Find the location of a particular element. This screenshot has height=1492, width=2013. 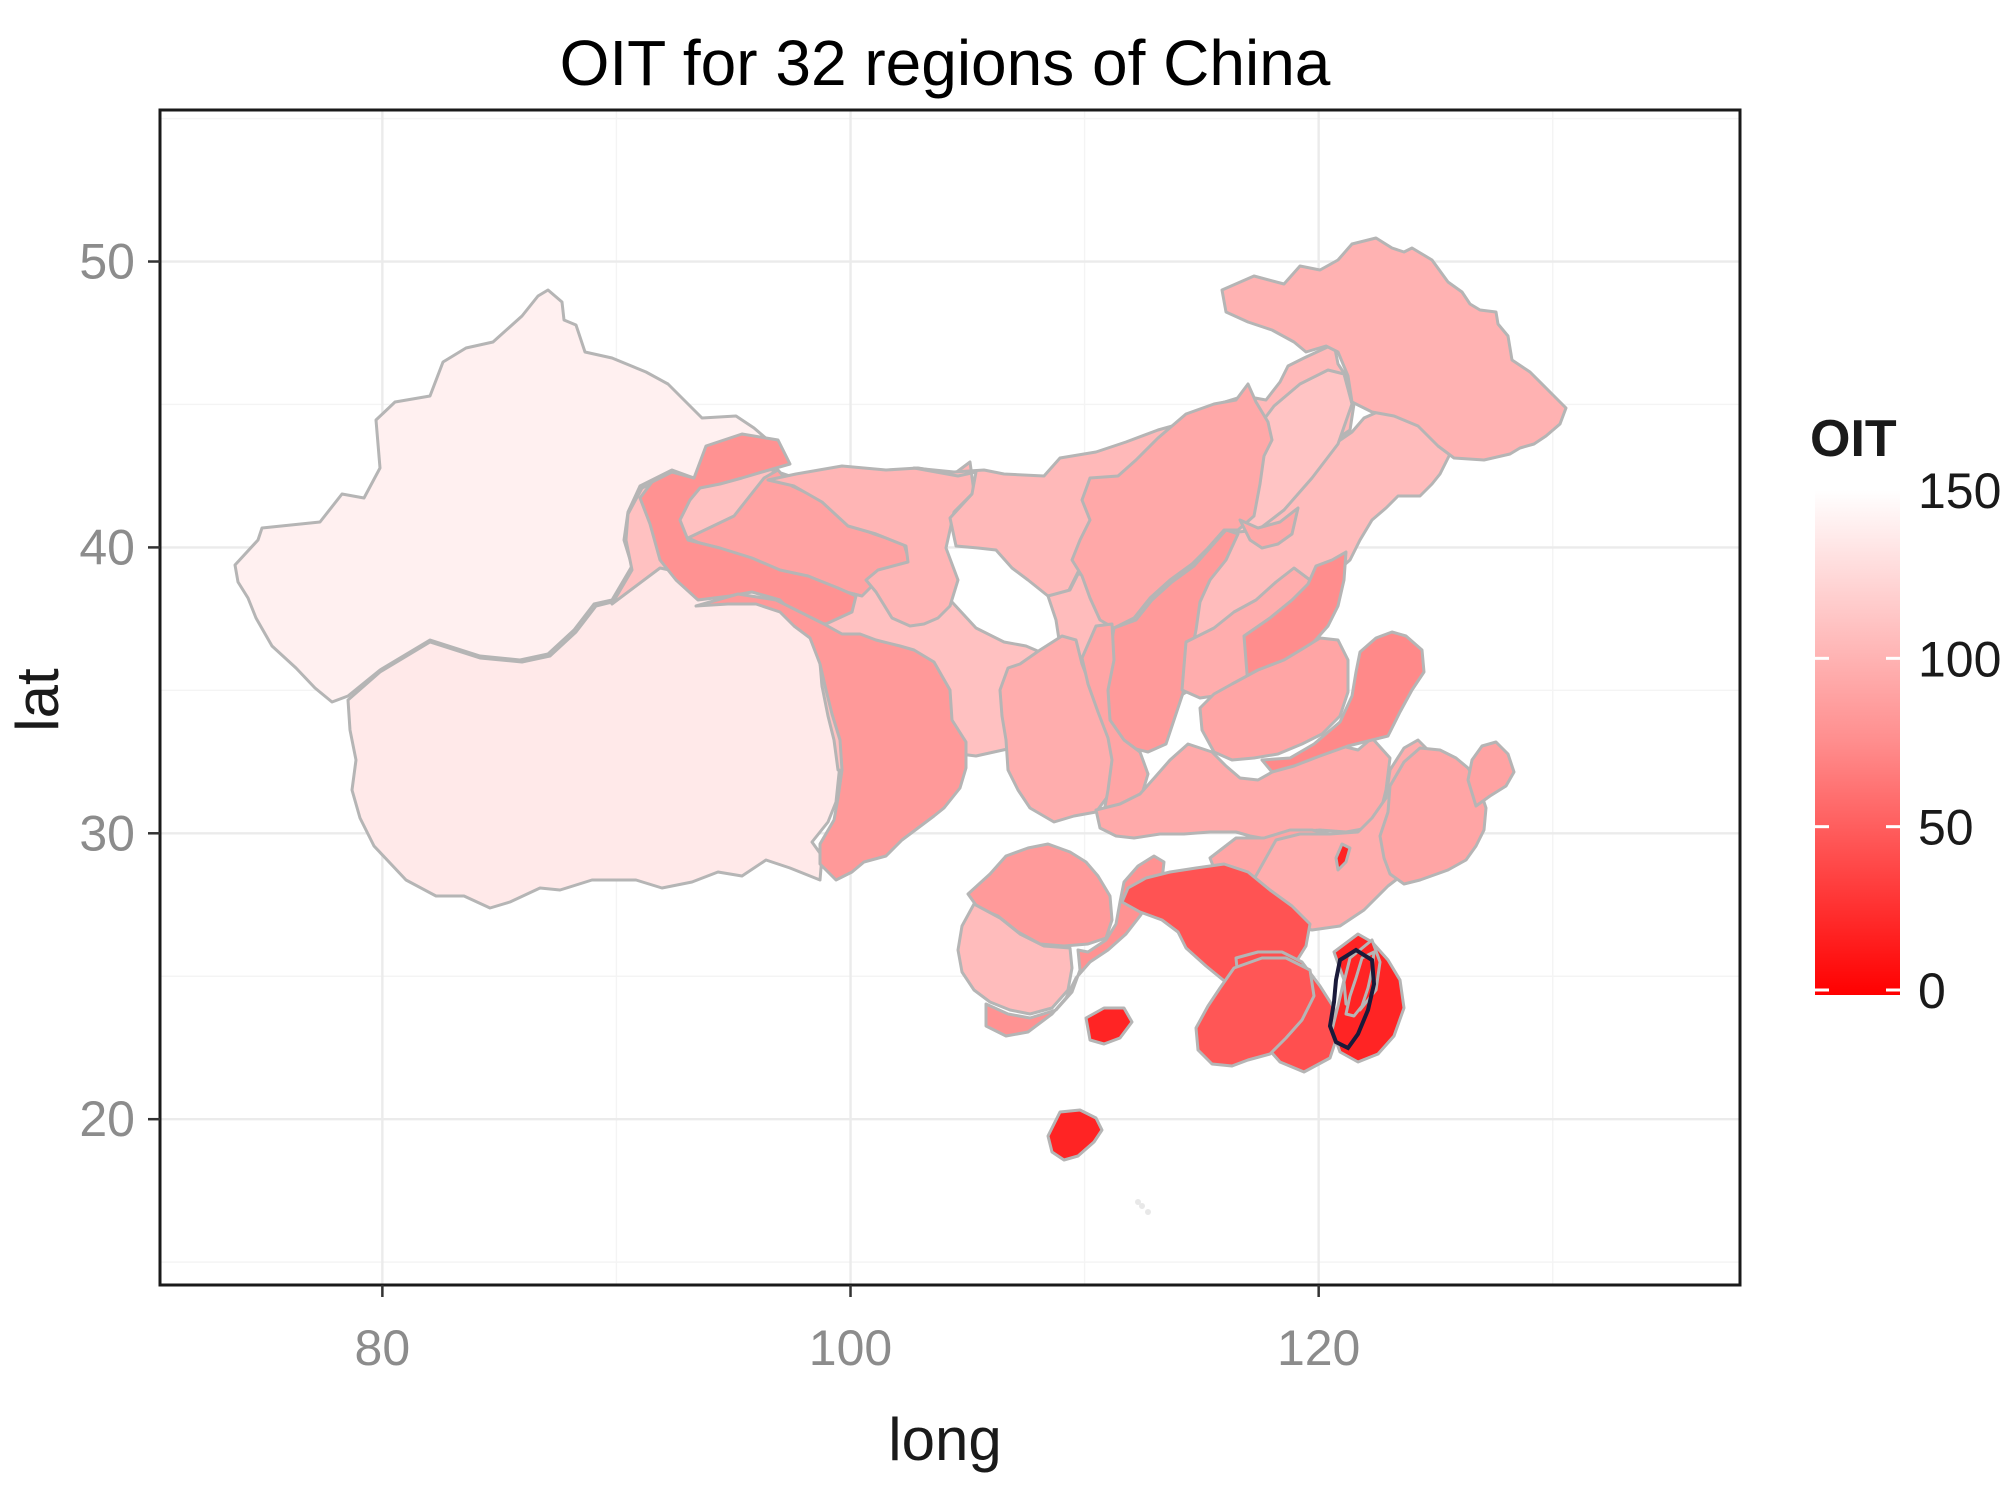

legend-tick-label: 100 is located at coordinates (1959, 659).